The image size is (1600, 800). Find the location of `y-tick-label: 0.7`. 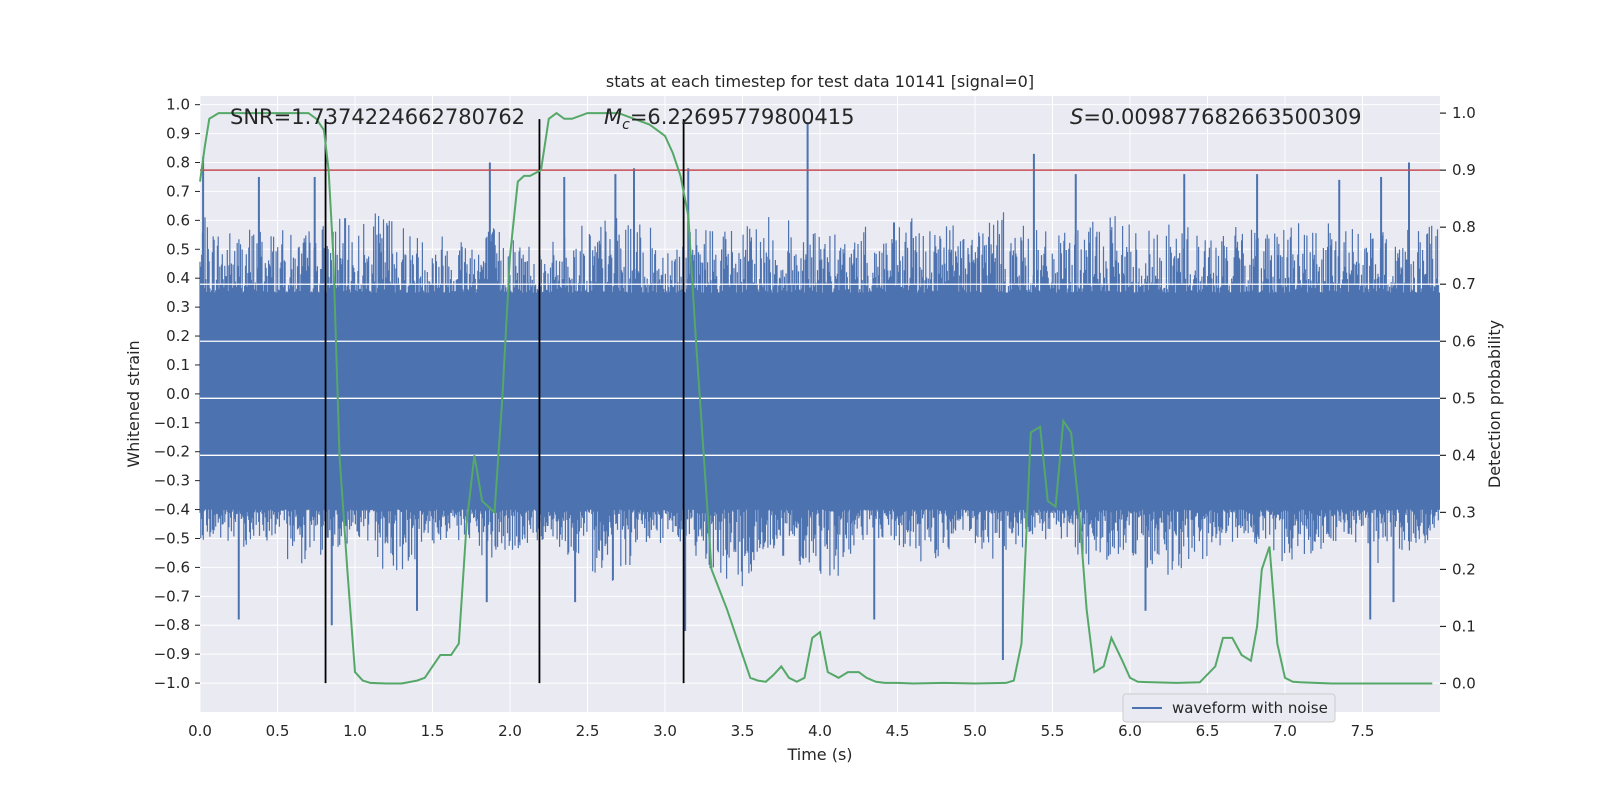

y-tick-label: 0.7 is located at coordinates (178, 191).